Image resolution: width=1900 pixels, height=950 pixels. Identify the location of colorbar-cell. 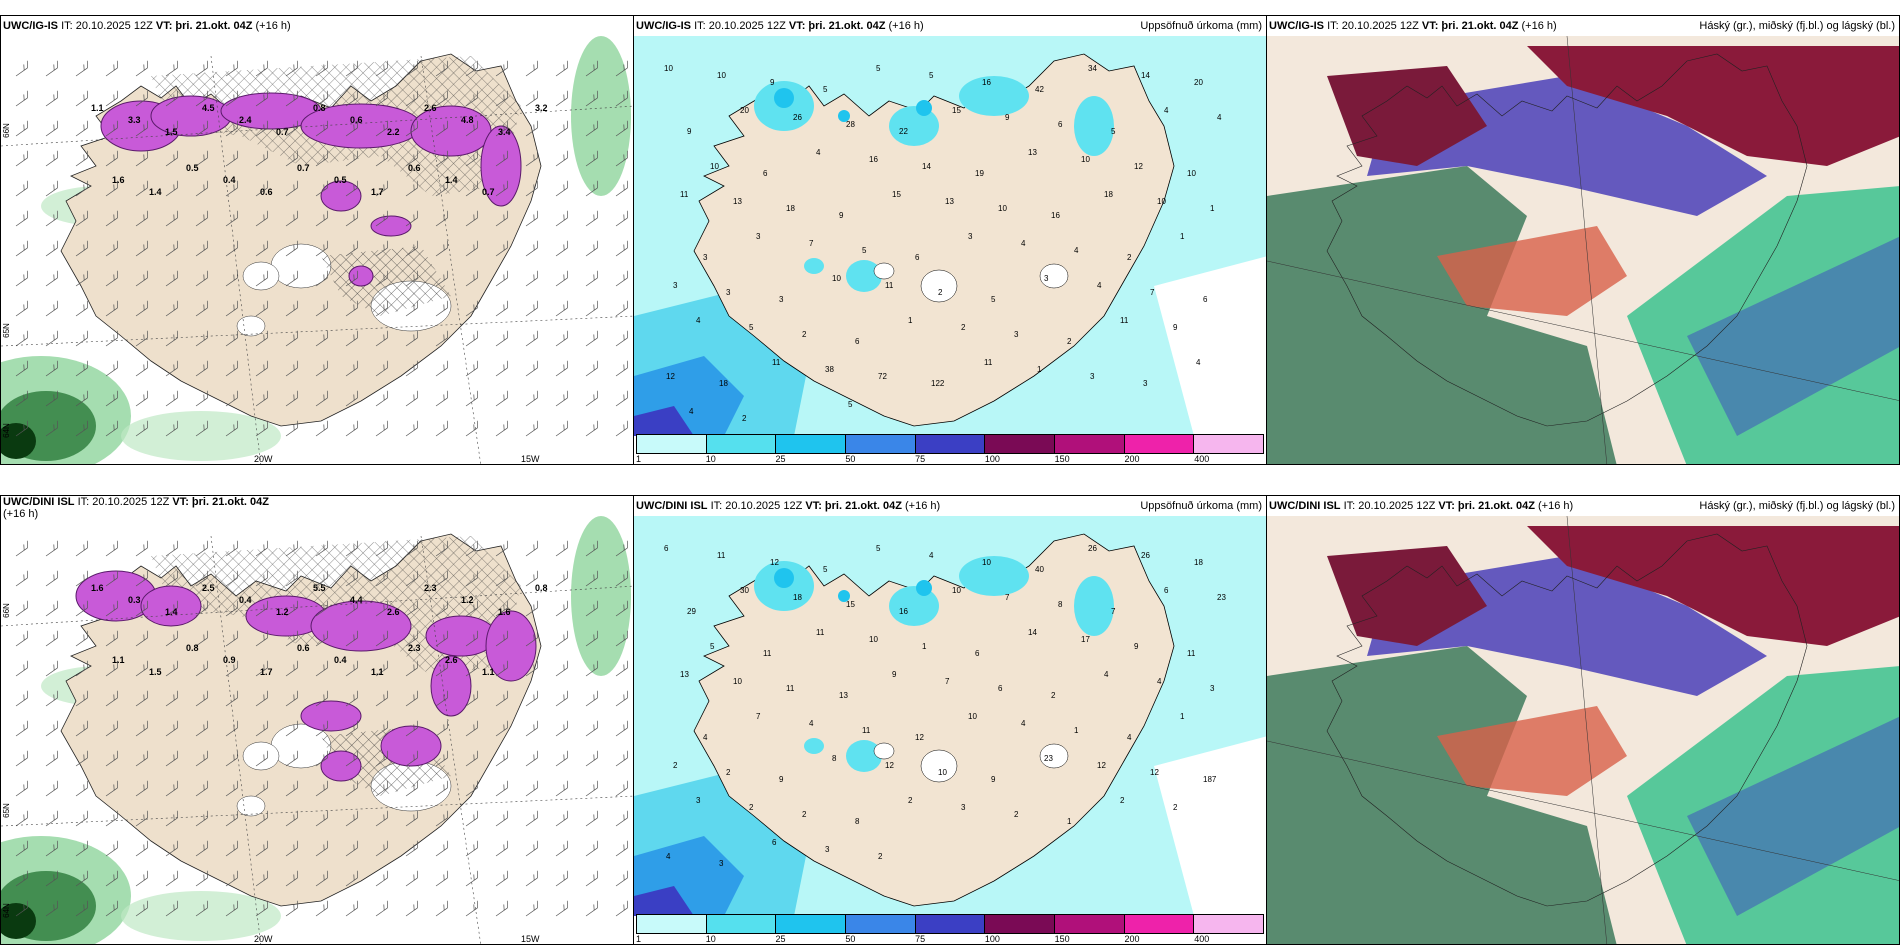
(741, 444).